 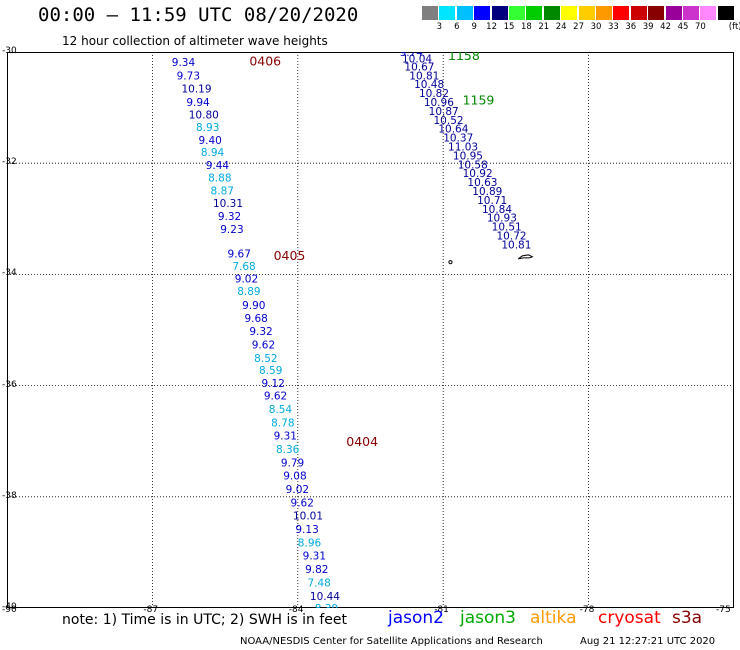 I want to click on latitude-tick-label: -40, so click(x=9, y=607).